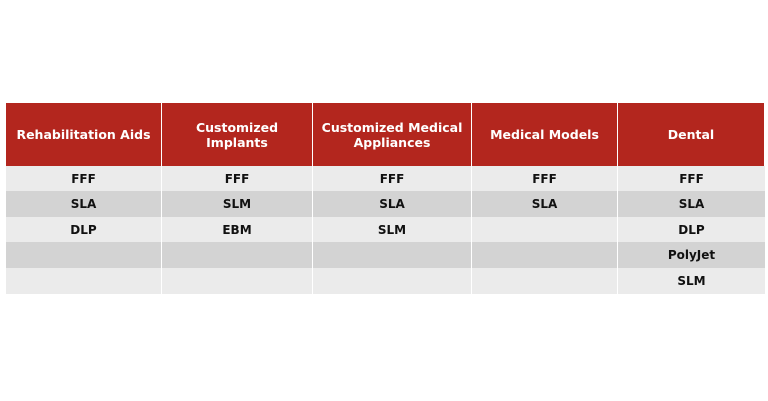 The height and width of the screenshot is (401, 768). I want to click on header-customized-implants: Customized Implants, so click(237, 134).